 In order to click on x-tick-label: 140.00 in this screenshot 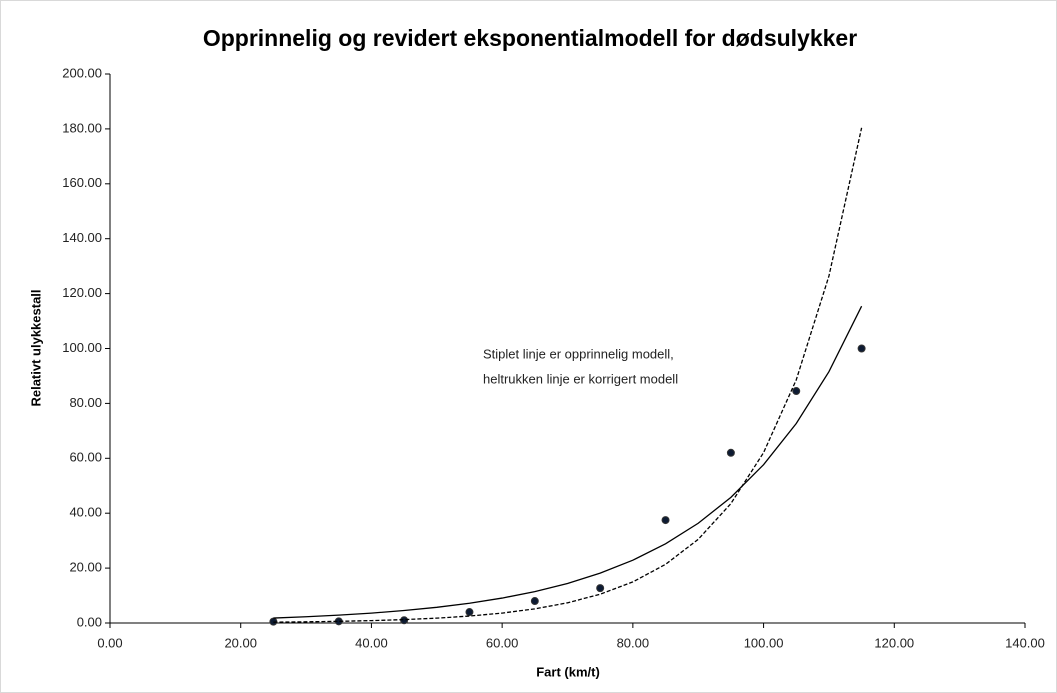, I will do `click(1025, 642)`.